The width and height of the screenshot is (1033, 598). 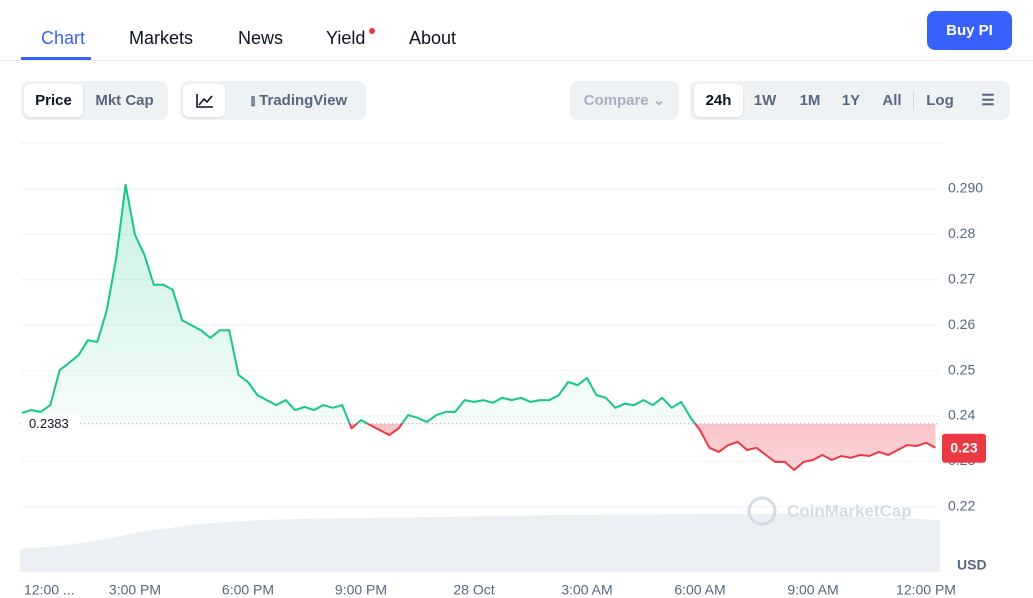 I want to click on range-toggle: 24h 1W 1M 1Y All Log ☰, so click(x=850, y=100).